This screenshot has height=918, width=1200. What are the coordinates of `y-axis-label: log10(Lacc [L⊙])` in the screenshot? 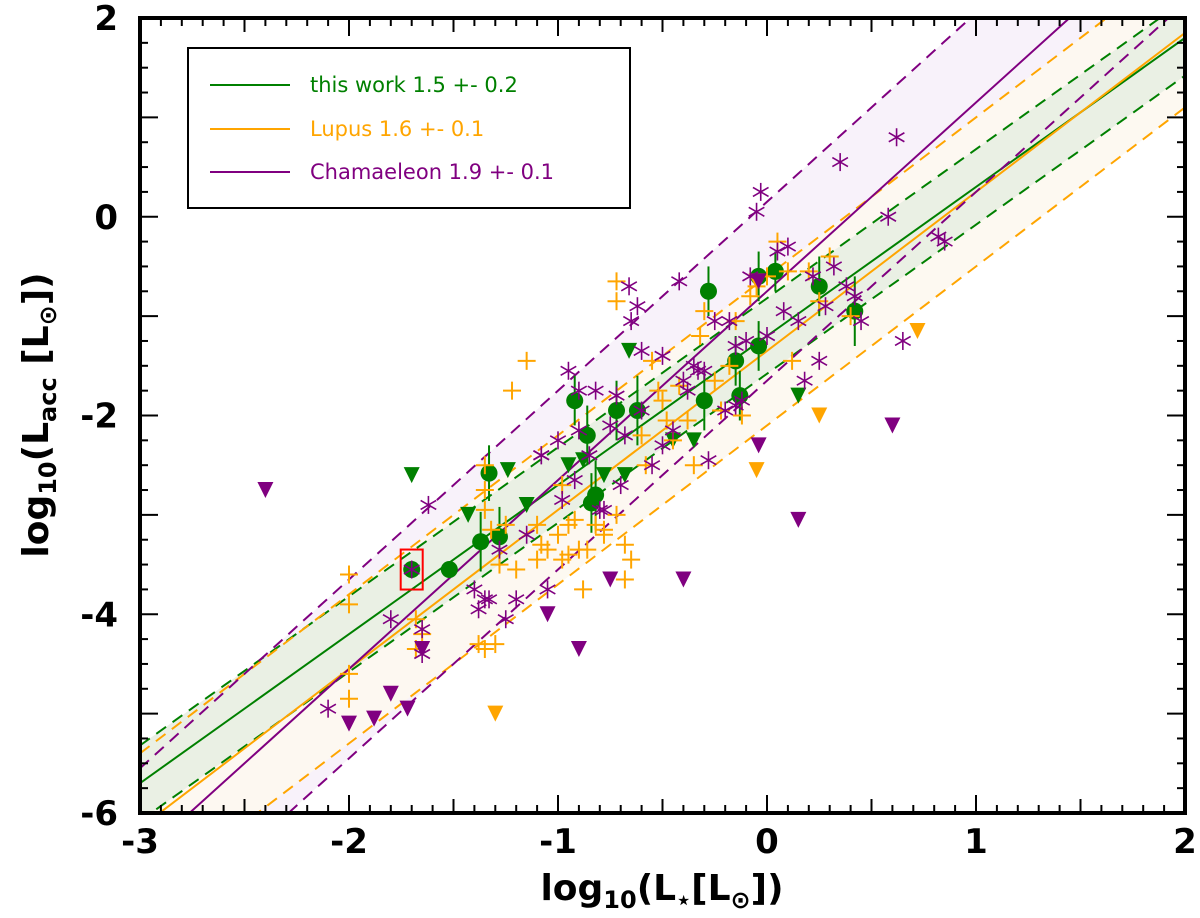 It's located at (39, 414).